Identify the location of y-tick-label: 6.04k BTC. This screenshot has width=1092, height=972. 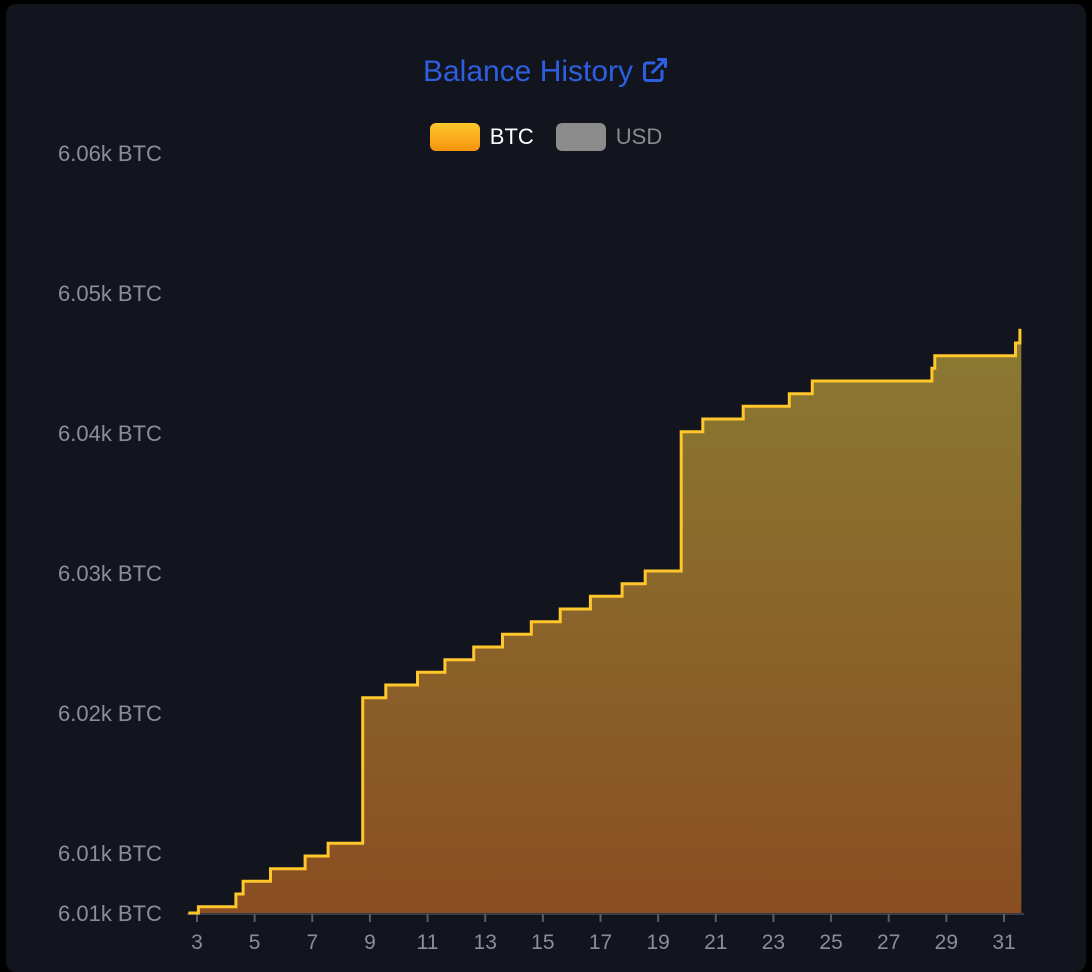
(110, 433).